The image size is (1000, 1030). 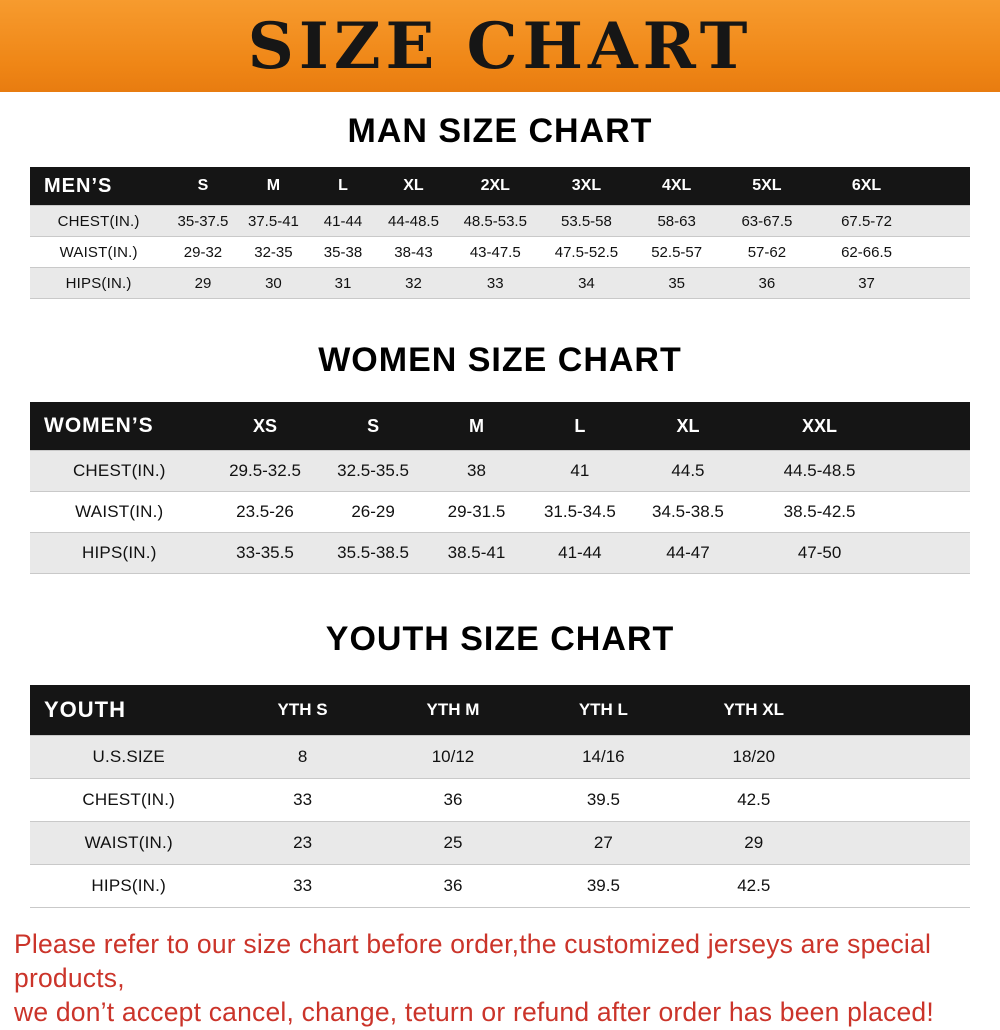 What do you see at coordinates (500, 800) in the screenshot?
I see `table-row: CHEST(IN.) 33 36 39.5 42.5` at bounding box center [500, 800].